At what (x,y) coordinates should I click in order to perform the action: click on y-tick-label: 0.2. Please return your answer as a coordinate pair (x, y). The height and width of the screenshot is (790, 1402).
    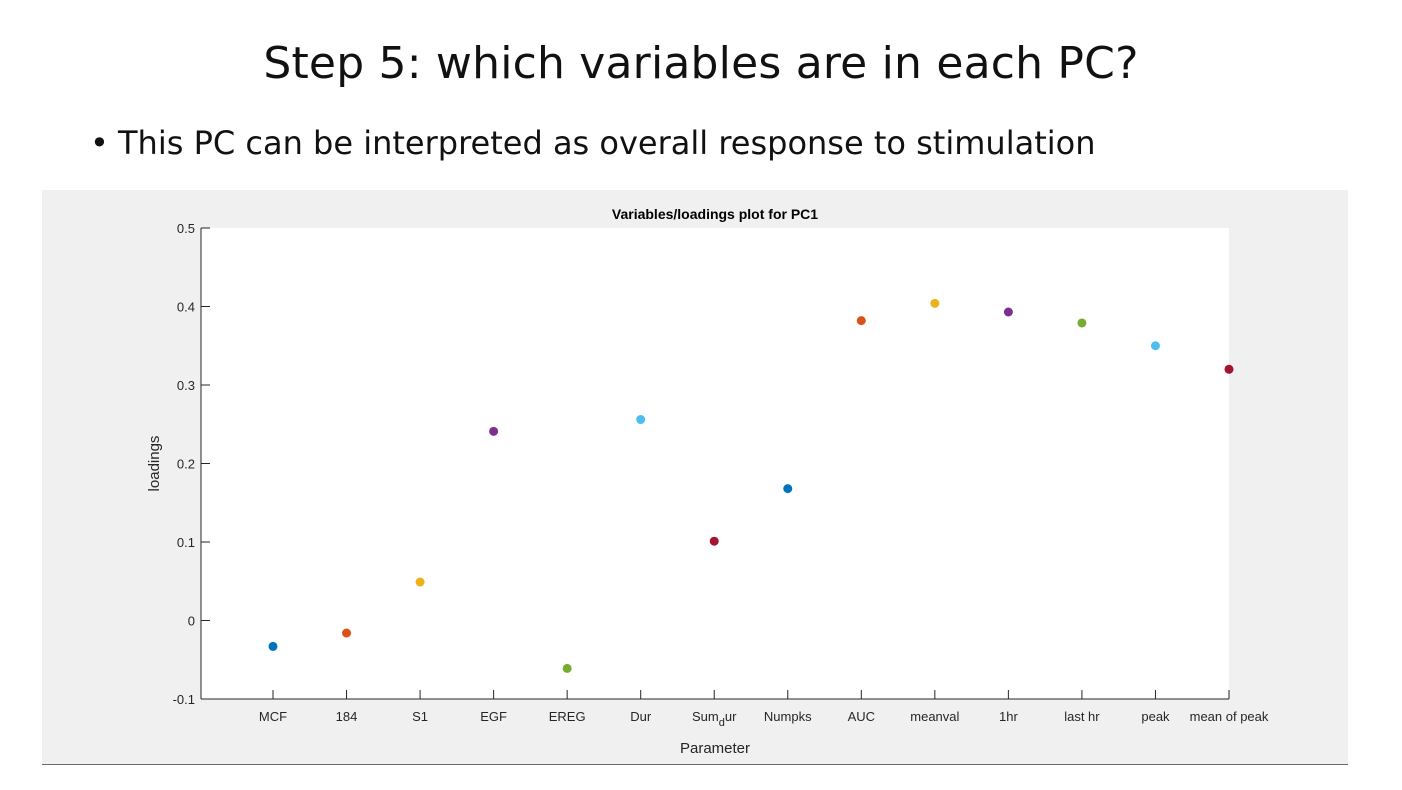
    Looking at the image, I should click on (186, 464).